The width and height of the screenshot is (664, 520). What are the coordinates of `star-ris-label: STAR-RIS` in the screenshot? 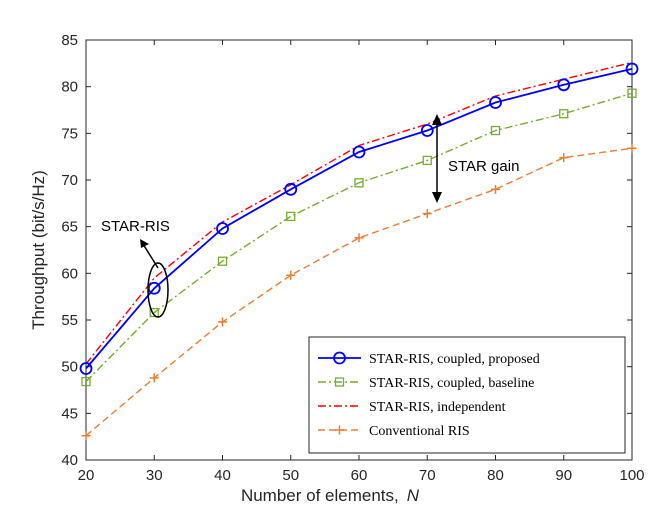 It's located at (135, 226).